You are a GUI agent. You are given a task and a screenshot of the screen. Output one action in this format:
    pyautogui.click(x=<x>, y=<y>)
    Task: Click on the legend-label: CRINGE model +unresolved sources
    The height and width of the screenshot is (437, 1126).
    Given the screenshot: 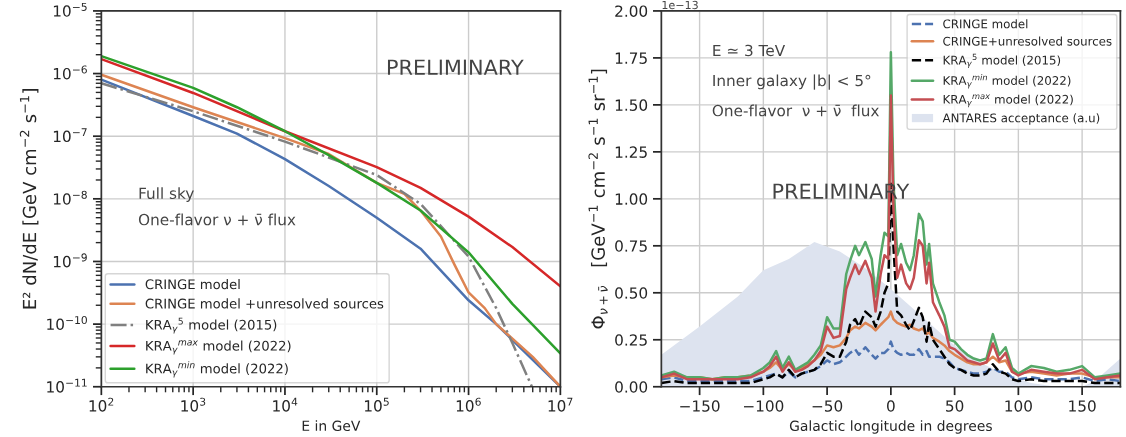 What is the action you would take?
    pyautogui.click(x=264, y=303)
    